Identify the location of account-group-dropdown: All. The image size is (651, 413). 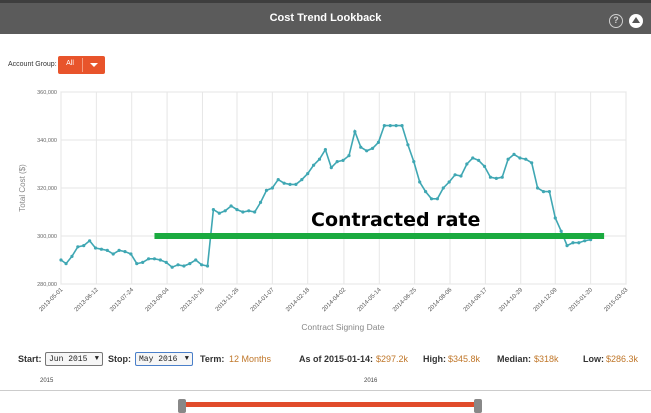
(81, 65).